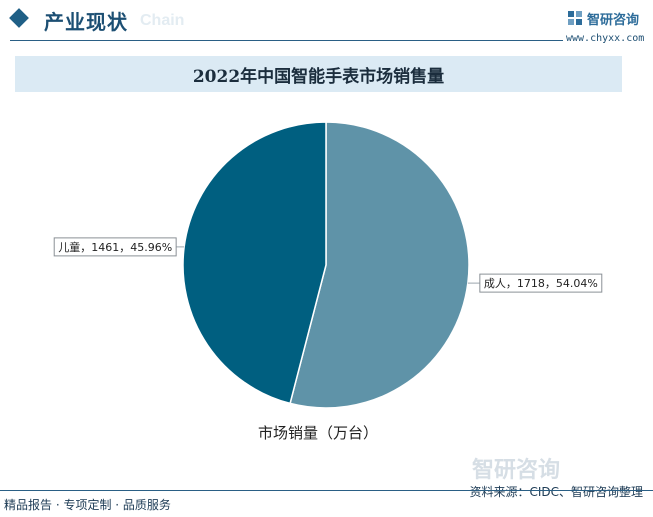 This screenshot has height=517, width=653. I want to click on header-background-word: Chain, so click(162, 20).